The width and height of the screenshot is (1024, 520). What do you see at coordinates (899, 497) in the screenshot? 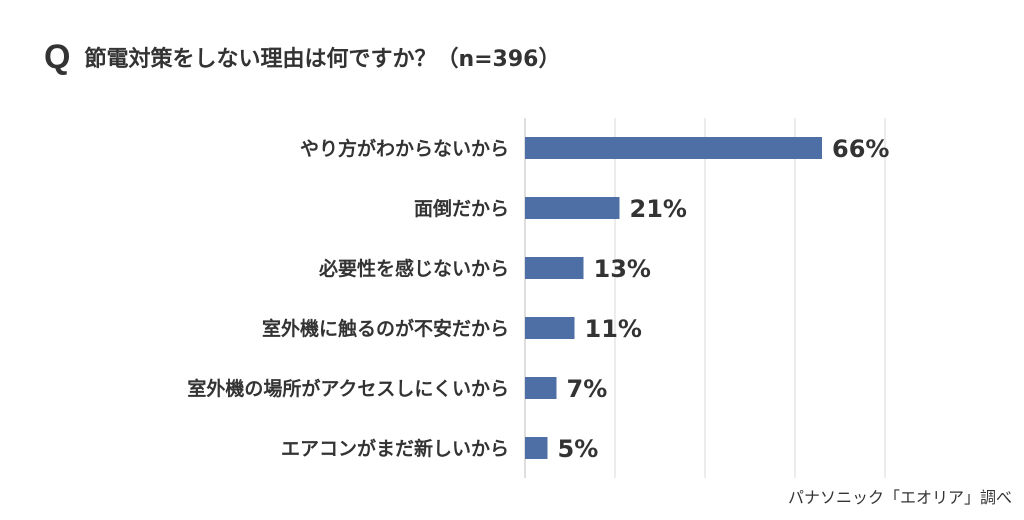
I see `source-note: パナソニック「エオリア」調べ` at bounding box center [899, 497].